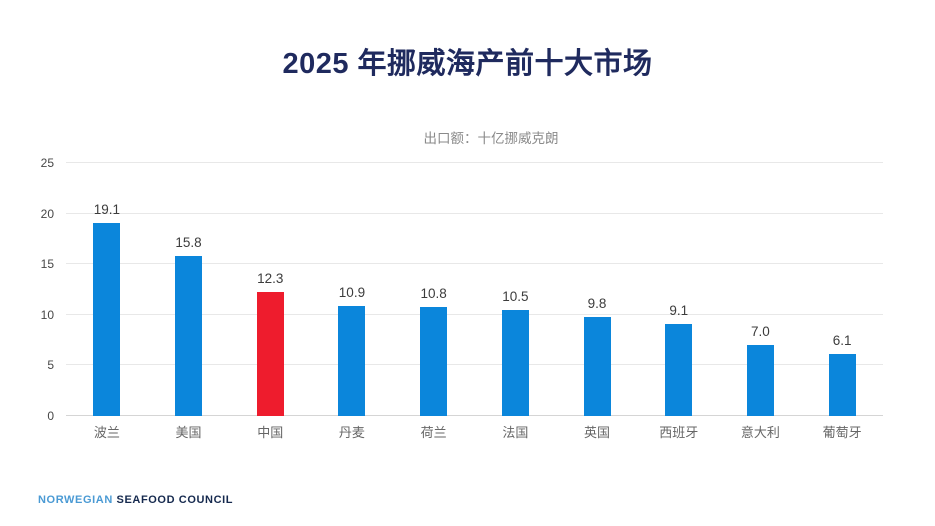  I want to click on bar-荷兰, so click(434, 361).